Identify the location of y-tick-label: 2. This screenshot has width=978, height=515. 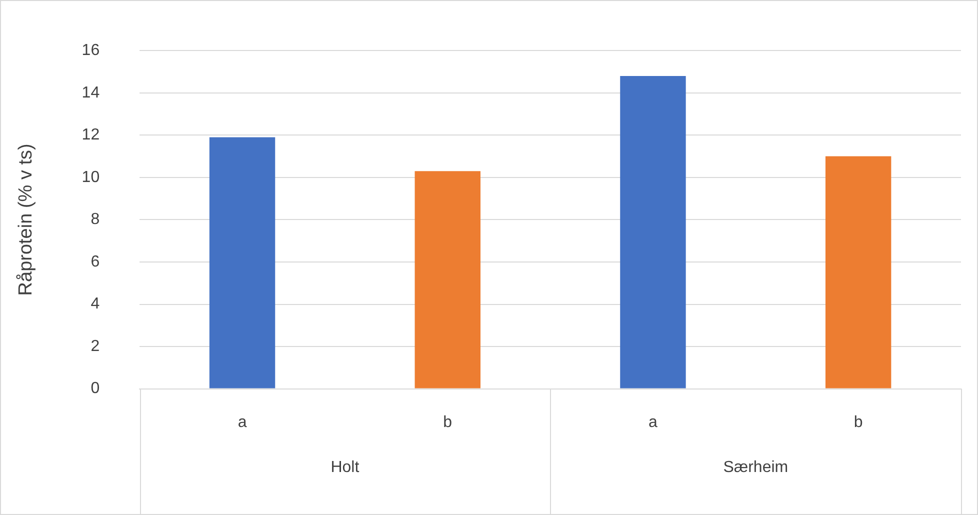
(95, 346).